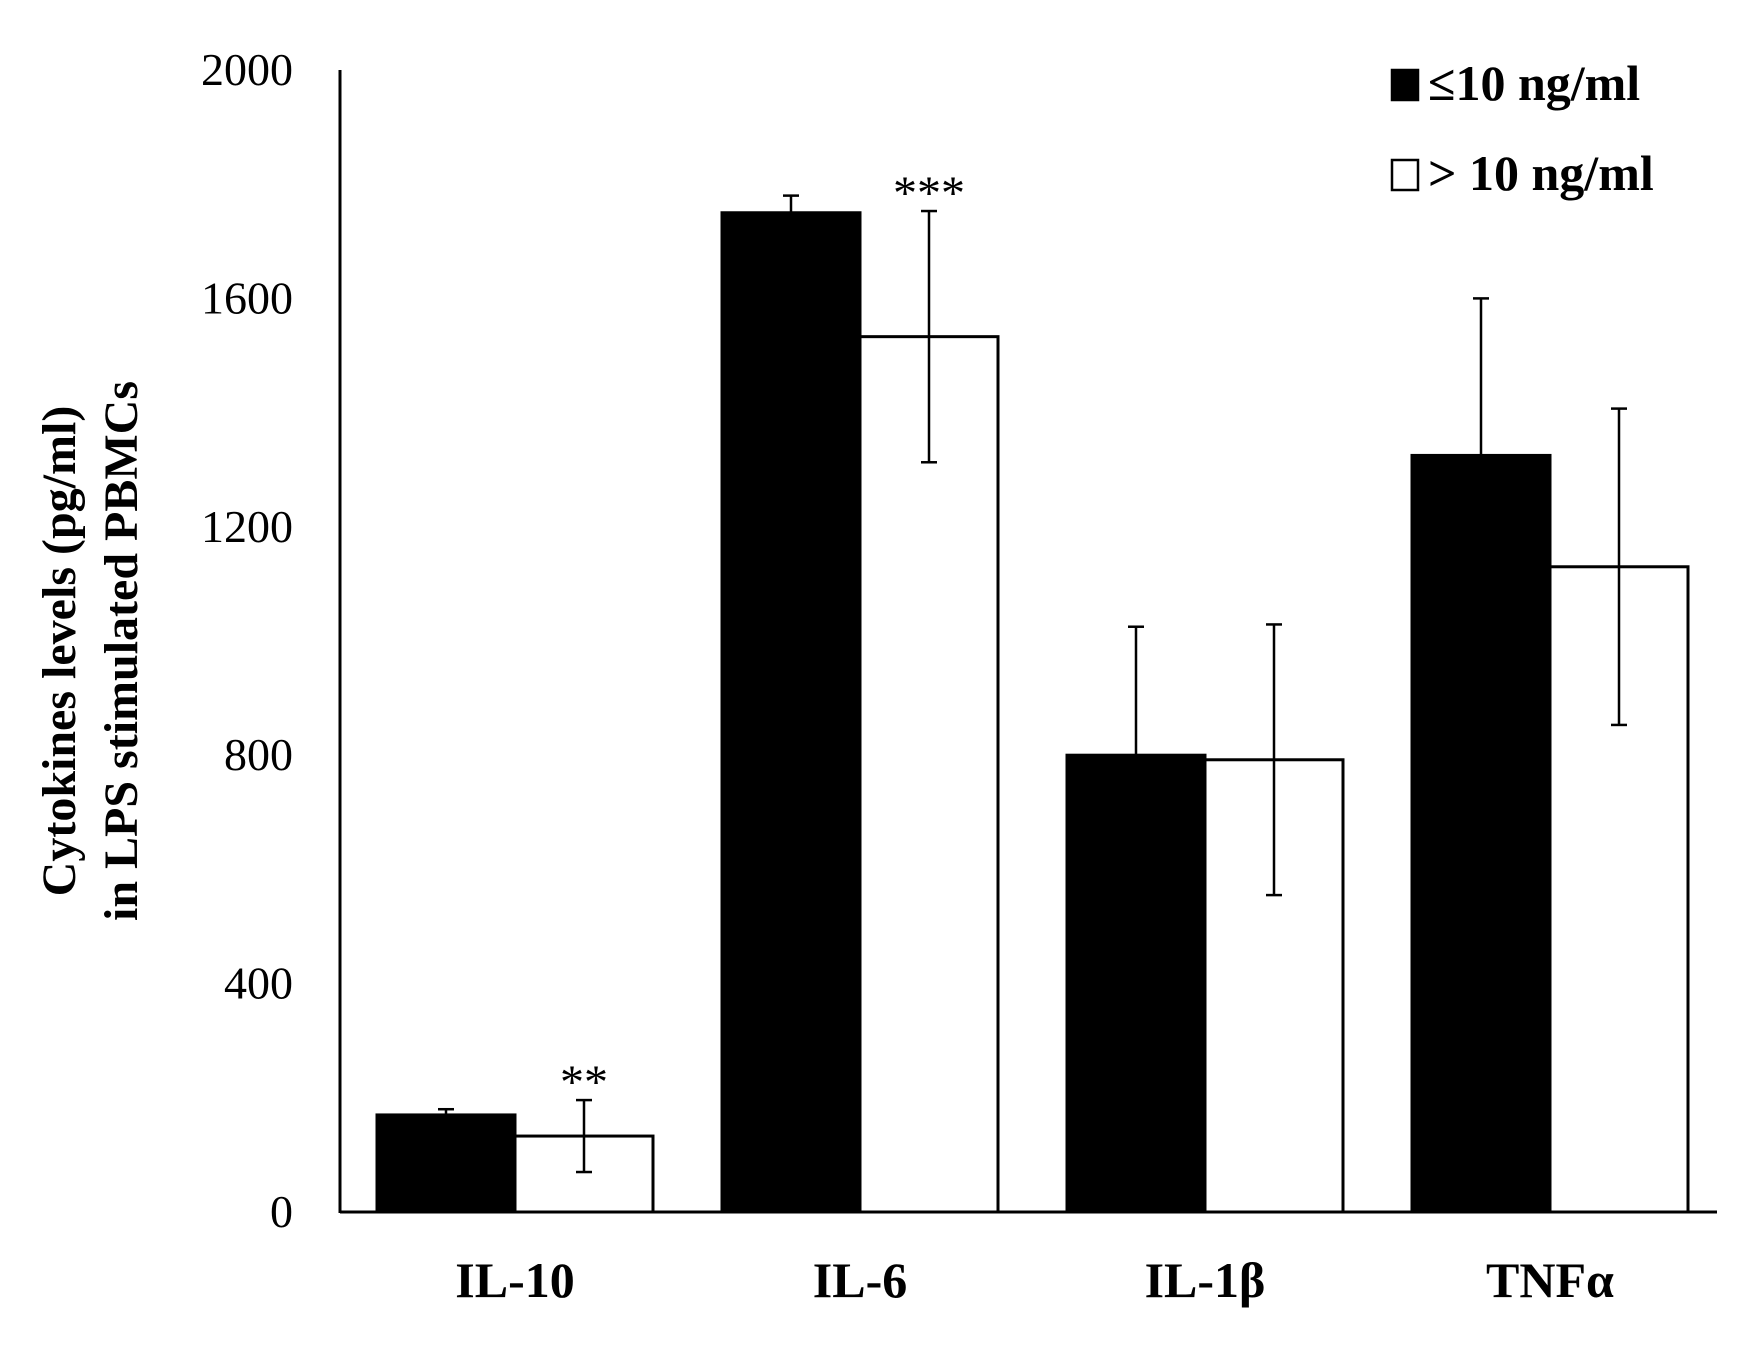 The height and width of the screenshot is (1354, 1749). Describe the element at coordinates (929, 193) in the screenshot. I see `significance-marker: ***` at that location.